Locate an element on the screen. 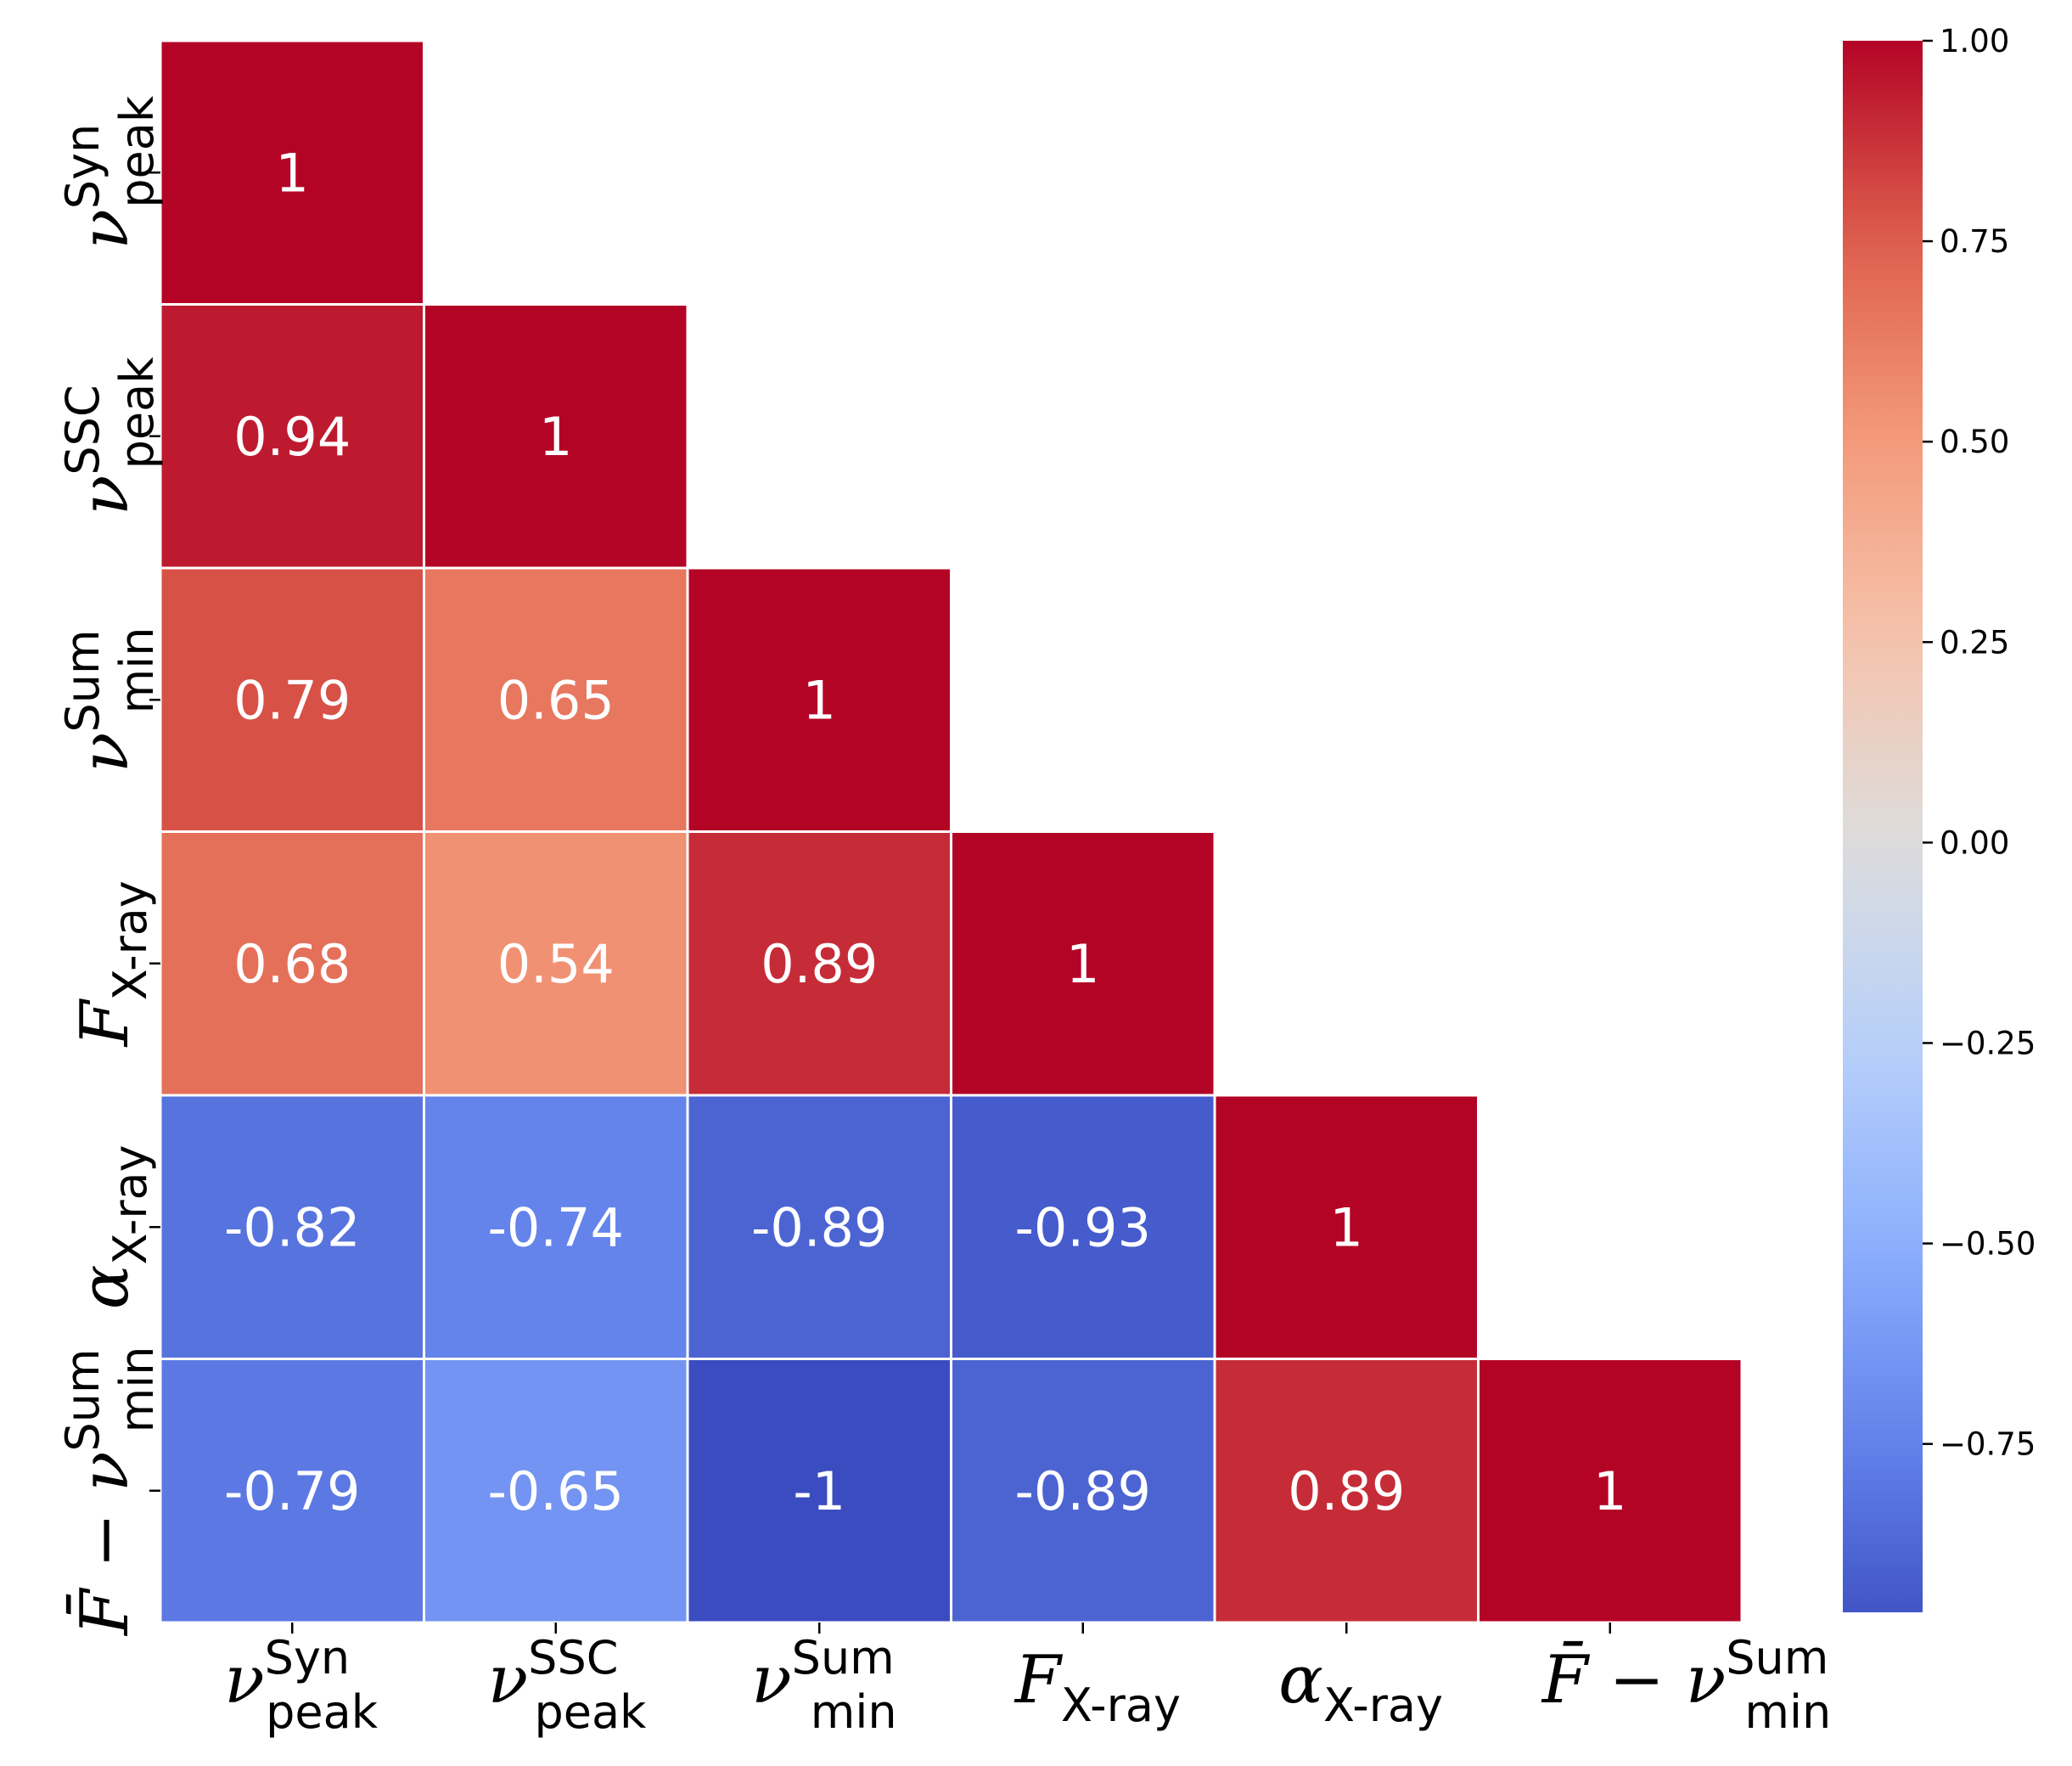  cell-value-label: 0.68 is located at coordinates (292, 964).